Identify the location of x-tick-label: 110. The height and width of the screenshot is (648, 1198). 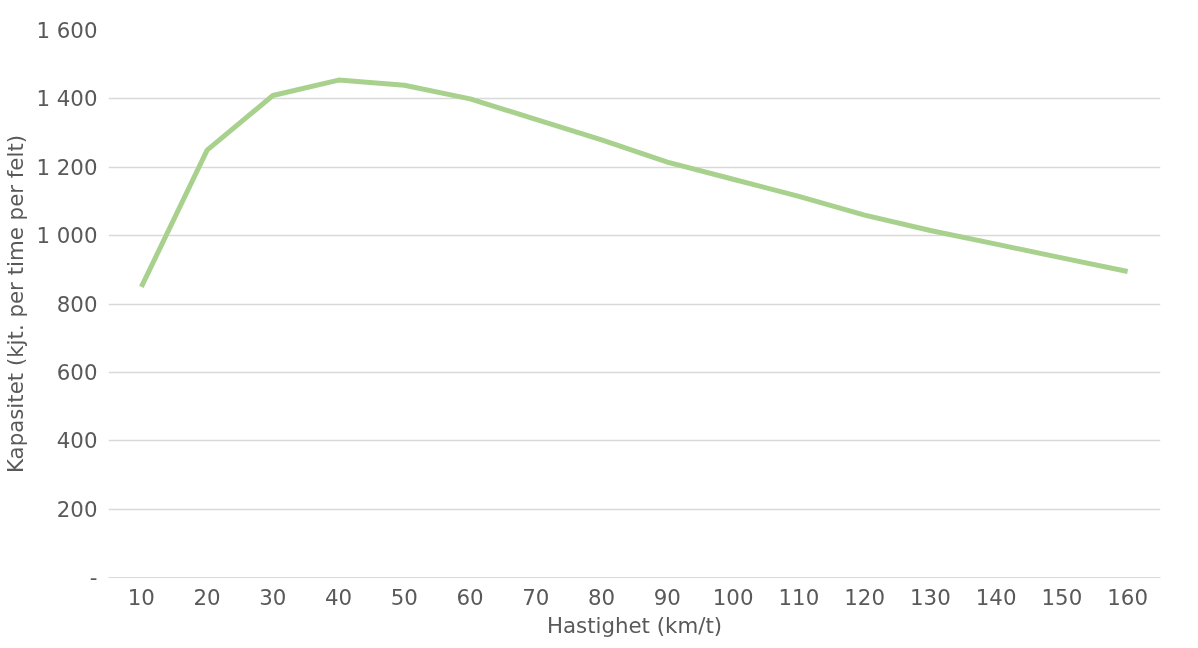
(799, 597).